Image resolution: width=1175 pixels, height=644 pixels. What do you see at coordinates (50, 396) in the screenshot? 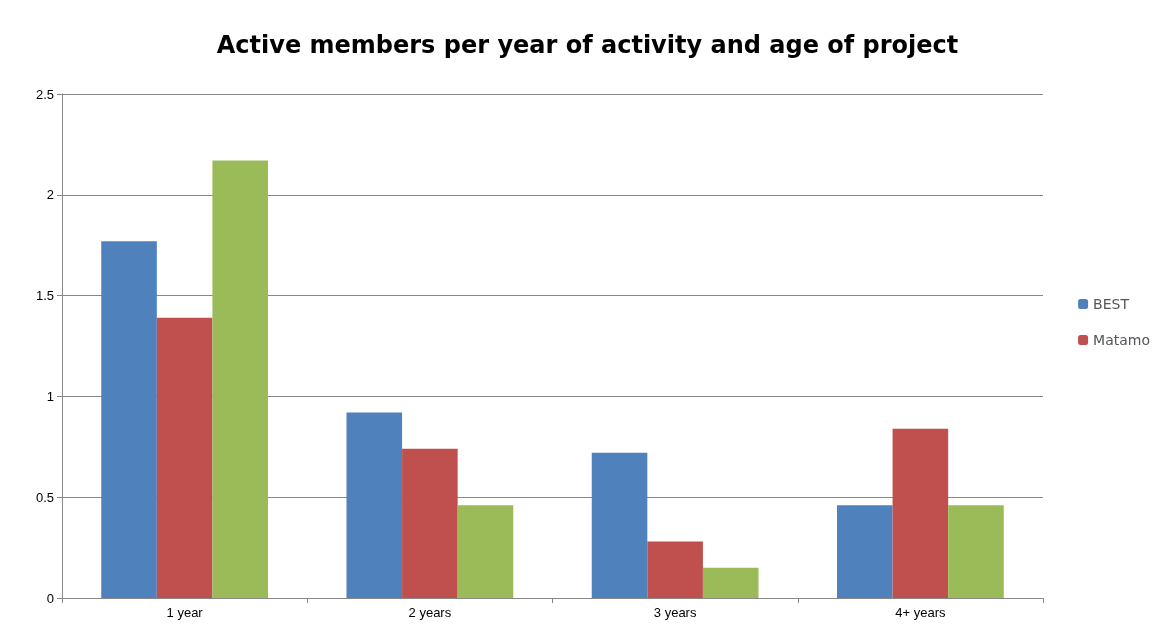
I see `y-tick-label: 1` at bounding box center [50, 396].